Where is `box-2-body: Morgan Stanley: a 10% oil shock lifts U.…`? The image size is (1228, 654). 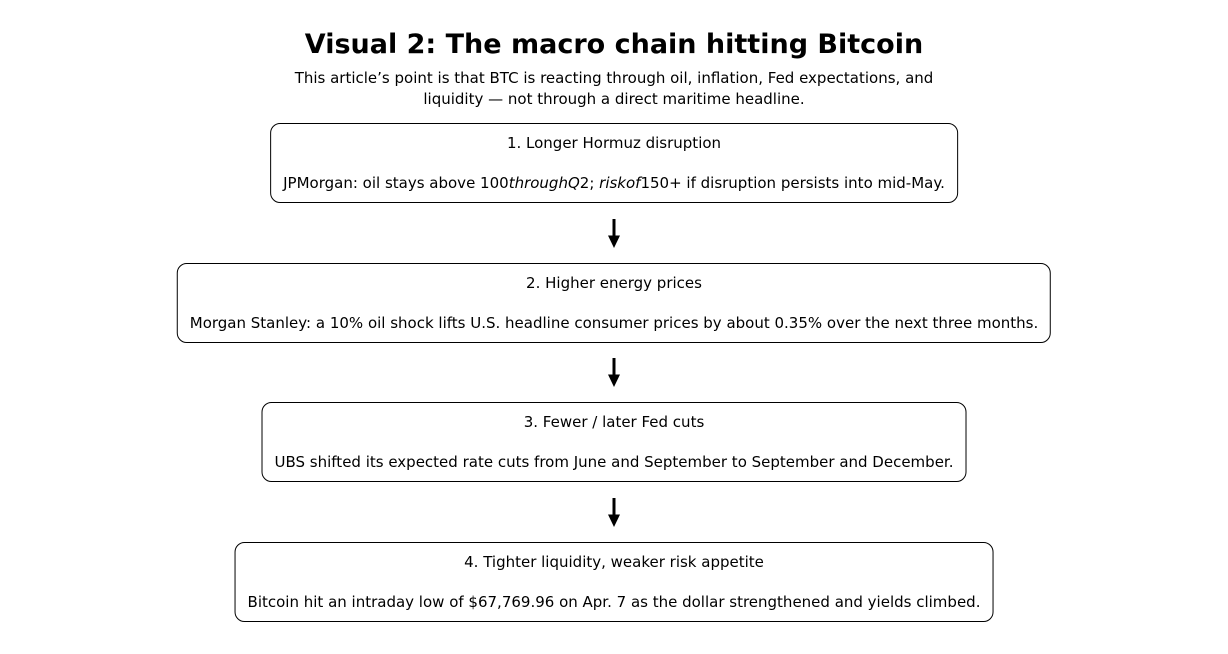
box-2-body: Morgan Stanley: a 10% oil shock lifts U.… is located at coordinates (614, 323).